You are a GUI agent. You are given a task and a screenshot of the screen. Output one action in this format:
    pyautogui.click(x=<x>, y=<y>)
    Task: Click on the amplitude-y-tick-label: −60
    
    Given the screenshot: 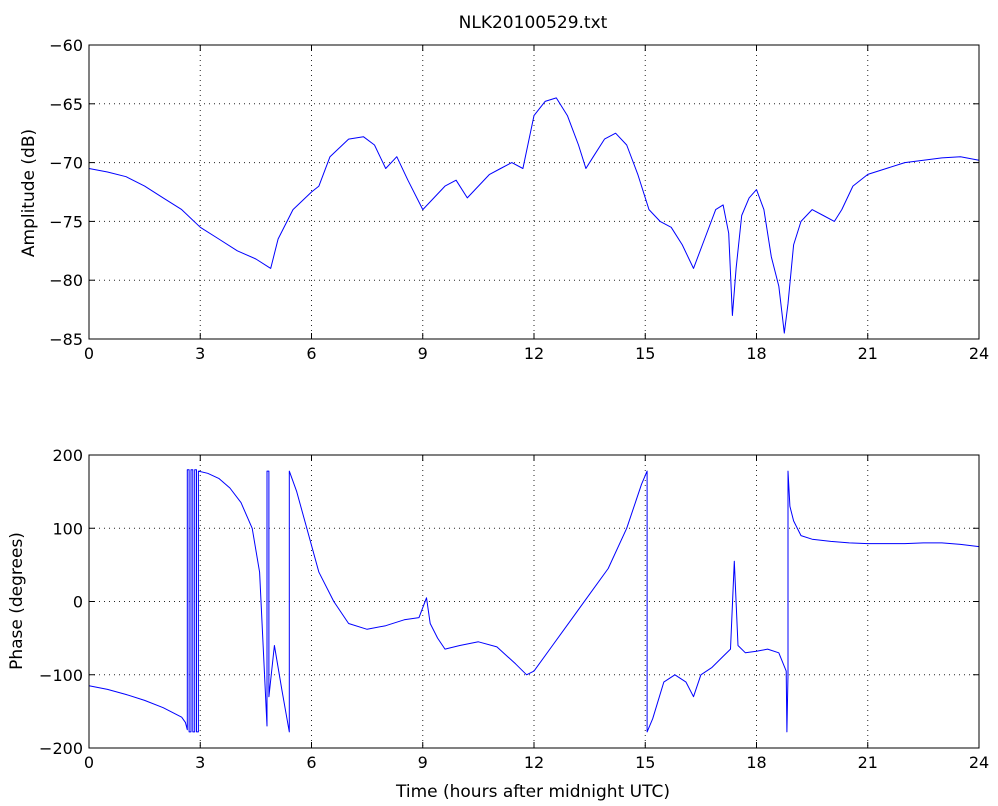 What is the action you would take?
    pyautogui.click(x=66, y=45)
    